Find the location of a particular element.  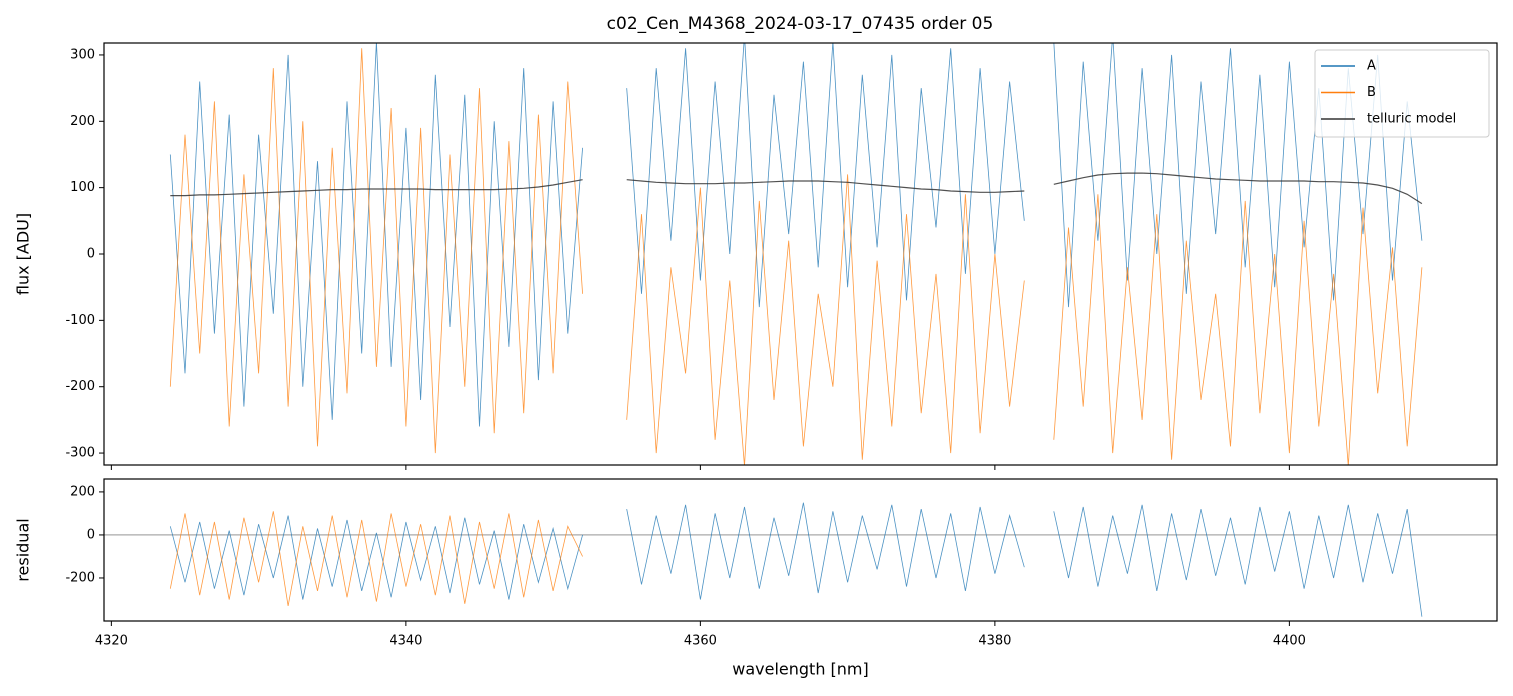

y-tick-label: 300 is located at coordinates (82, 54).